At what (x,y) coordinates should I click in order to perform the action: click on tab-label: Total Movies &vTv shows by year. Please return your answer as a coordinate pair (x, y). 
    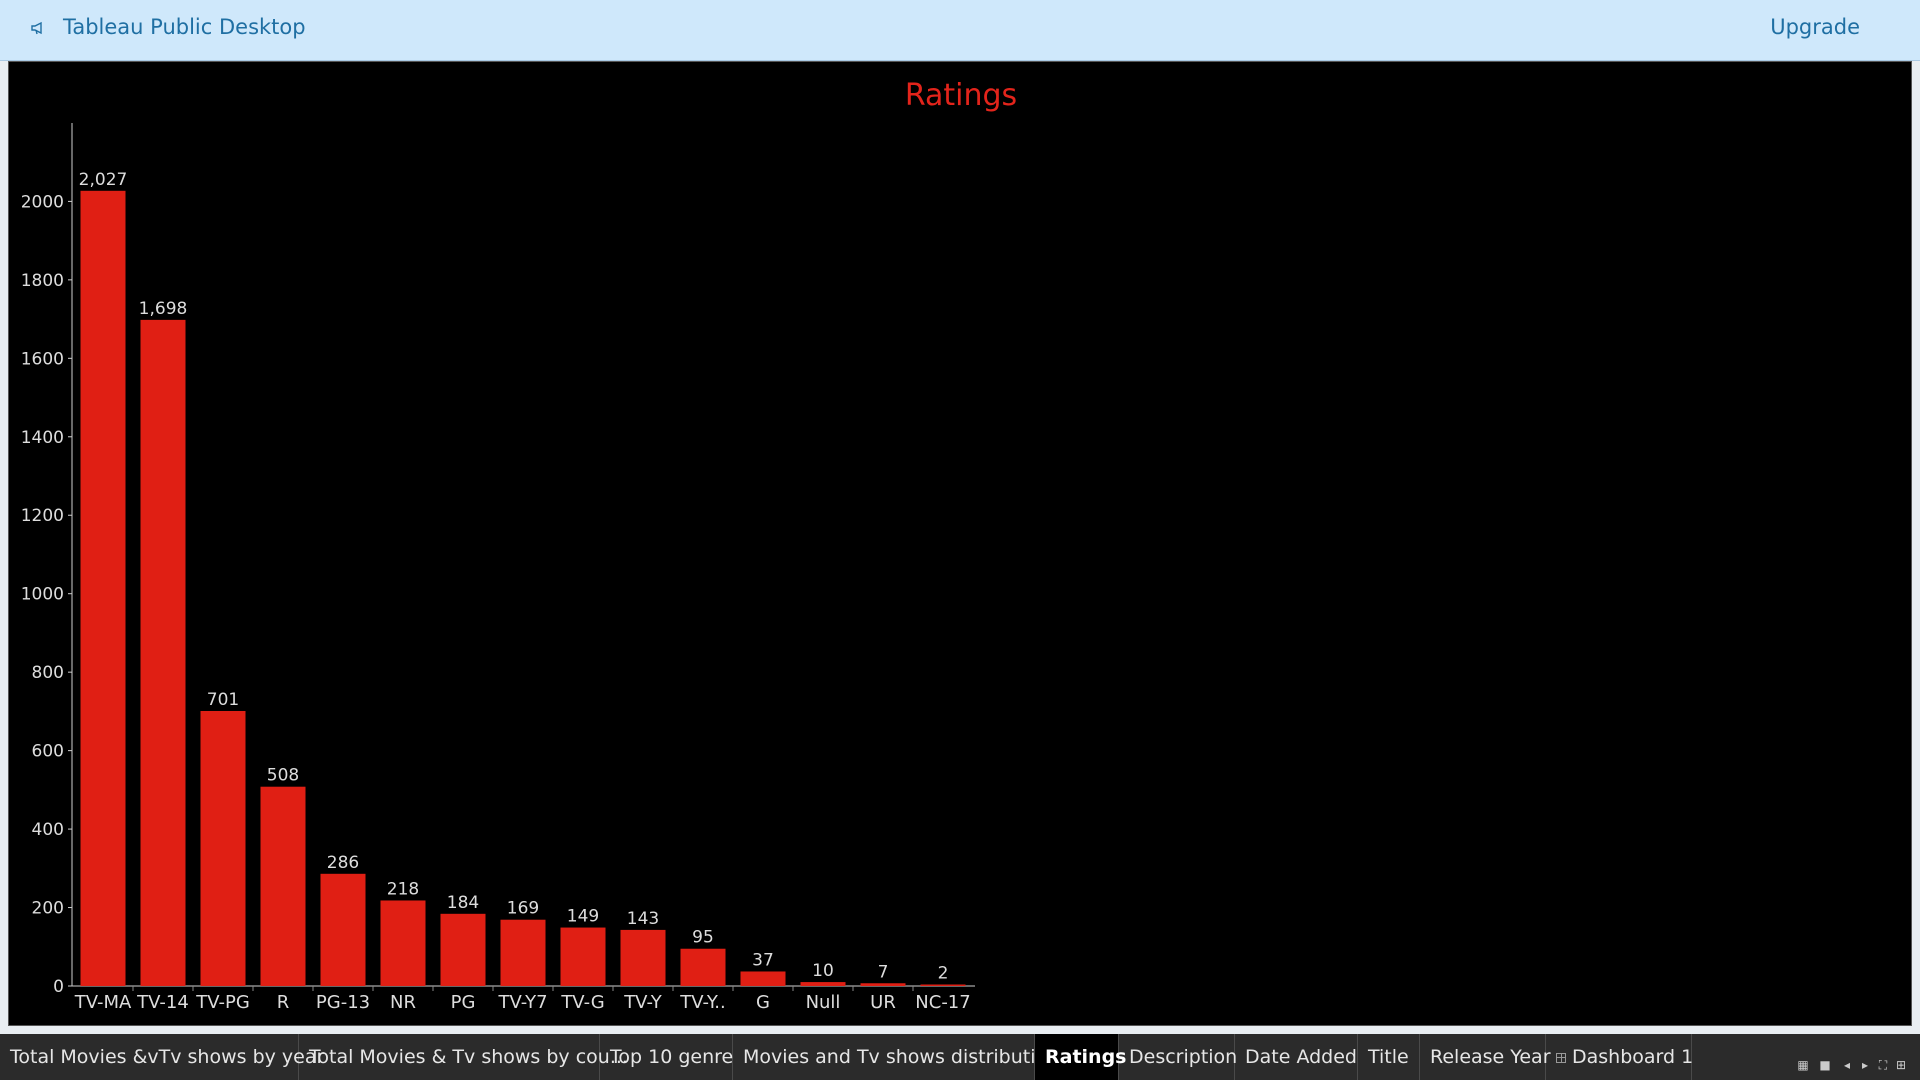
    Looking at the image, I should click on (167, 1057).